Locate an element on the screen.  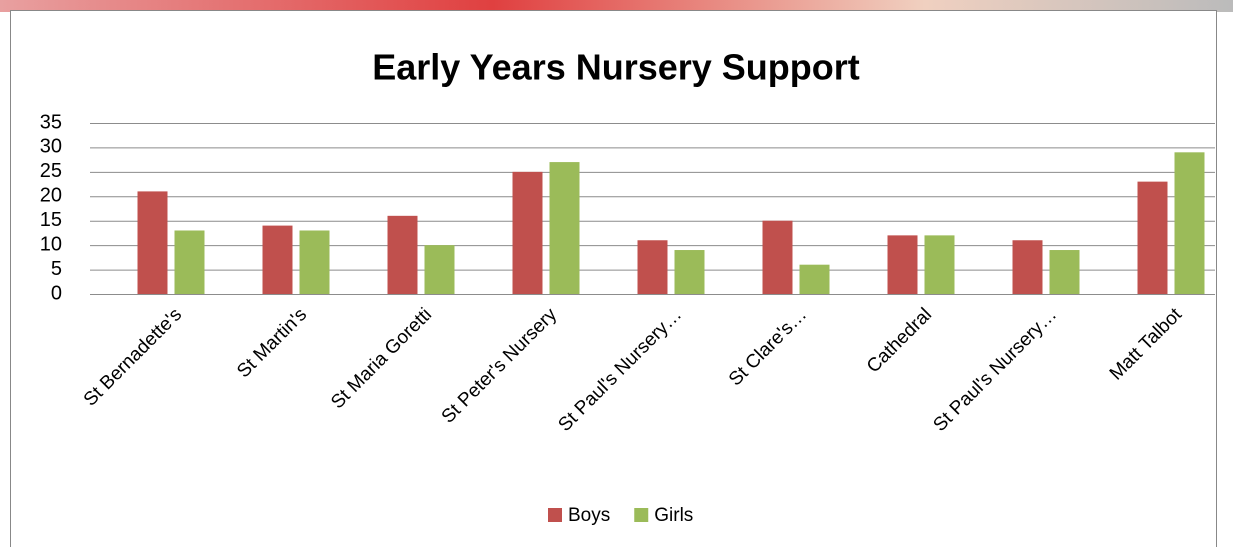
y-tick-label: 30 is located at coordinates (51, 147).